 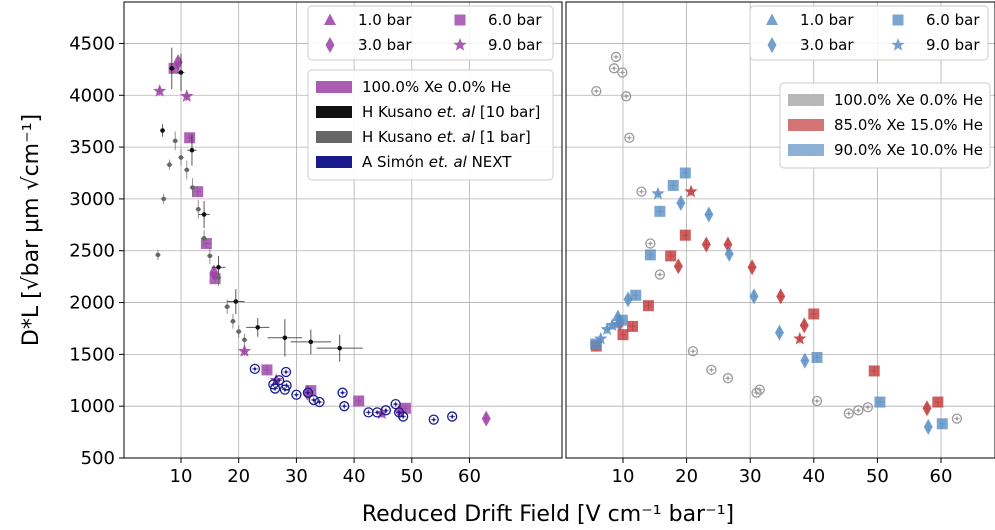 I want to click on legend-label: 3.0 bar, so click(x=385, y=45).